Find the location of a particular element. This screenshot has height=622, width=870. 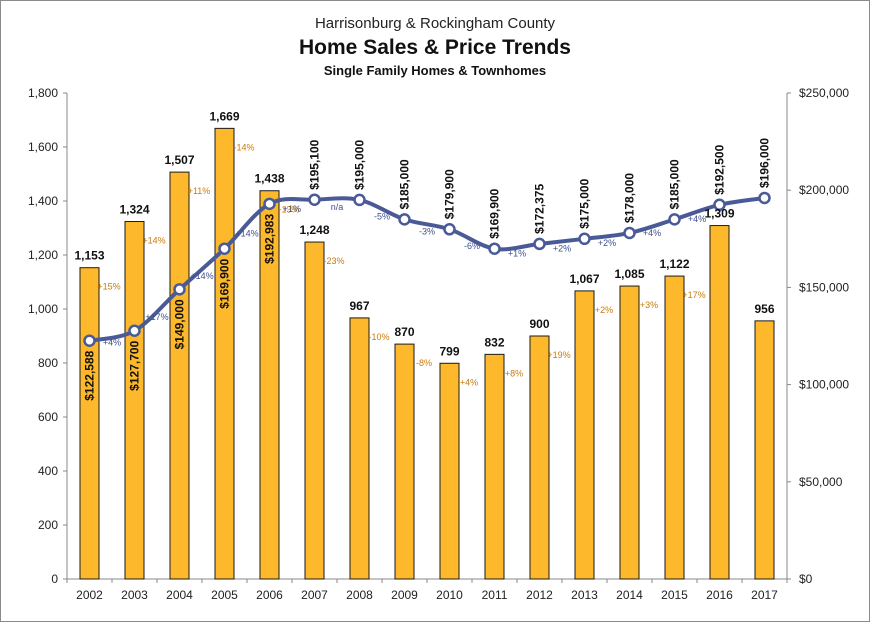

sales-value-label: 1,324 is located at coordinates (134, 210).